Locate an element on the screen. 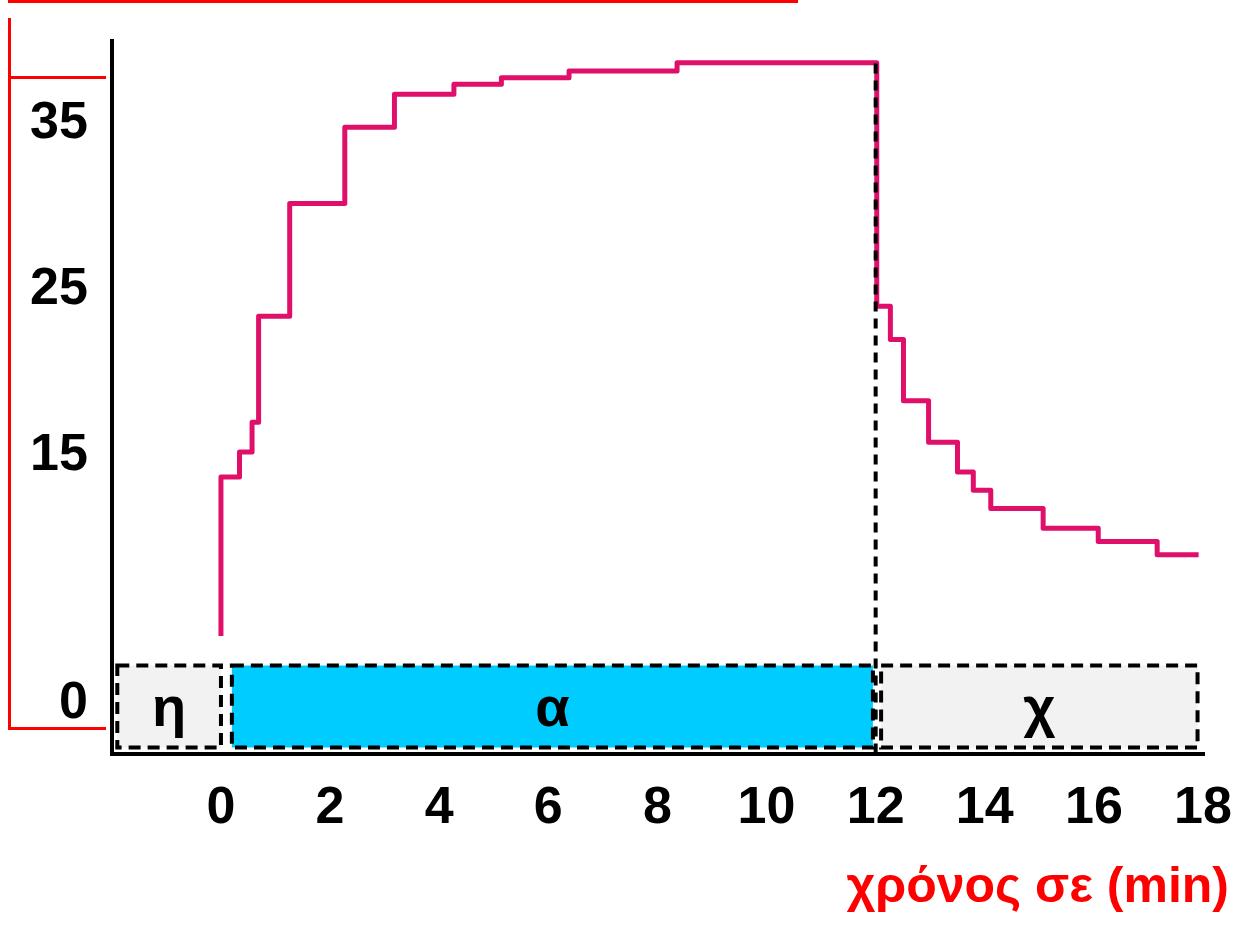 This screenshot has width=1243, height=926. x-tick-label: 16 is located at coordinates (1093, 805).